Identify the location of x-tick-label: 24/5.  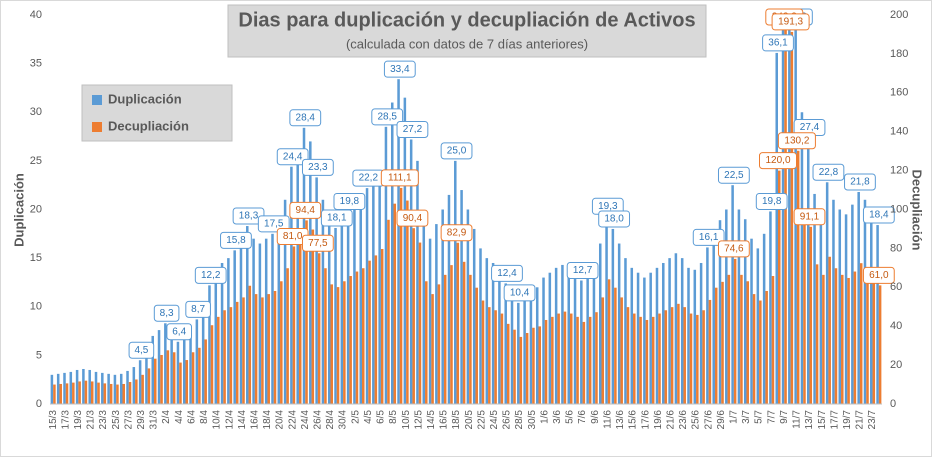
(494, 420).